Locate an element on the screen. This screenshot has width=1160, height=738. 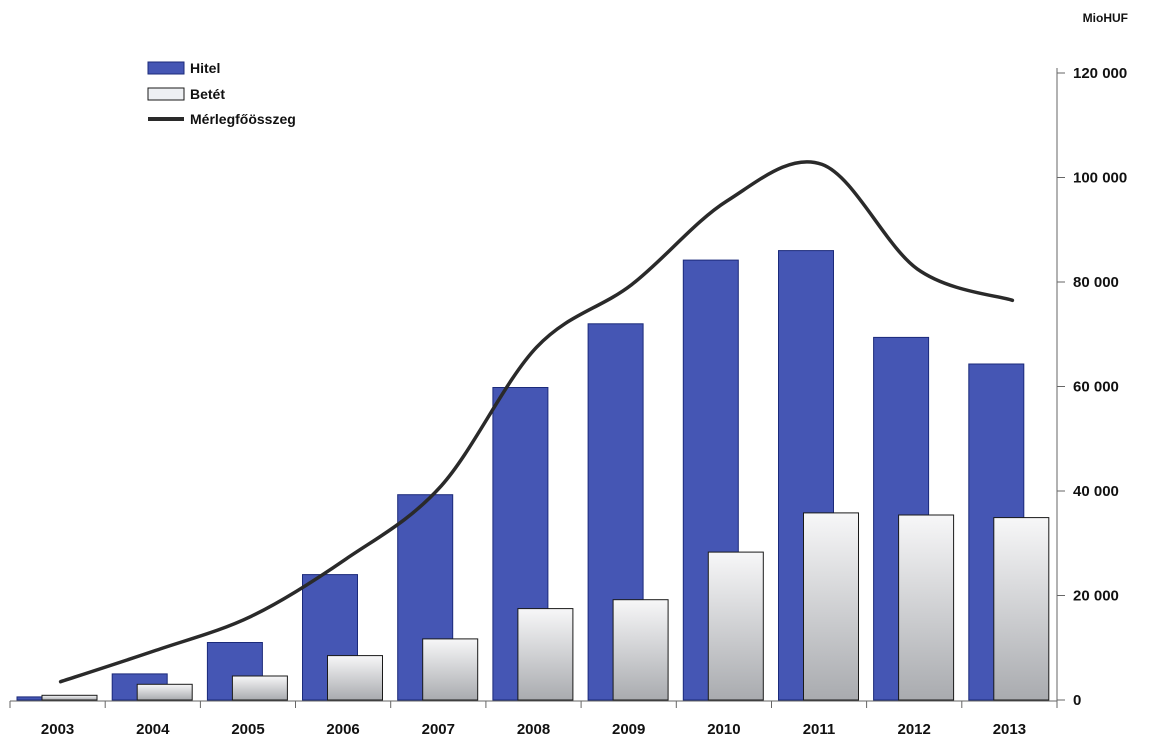
x-tick-label-2010: 2010 is located at coordinates (723, 729).